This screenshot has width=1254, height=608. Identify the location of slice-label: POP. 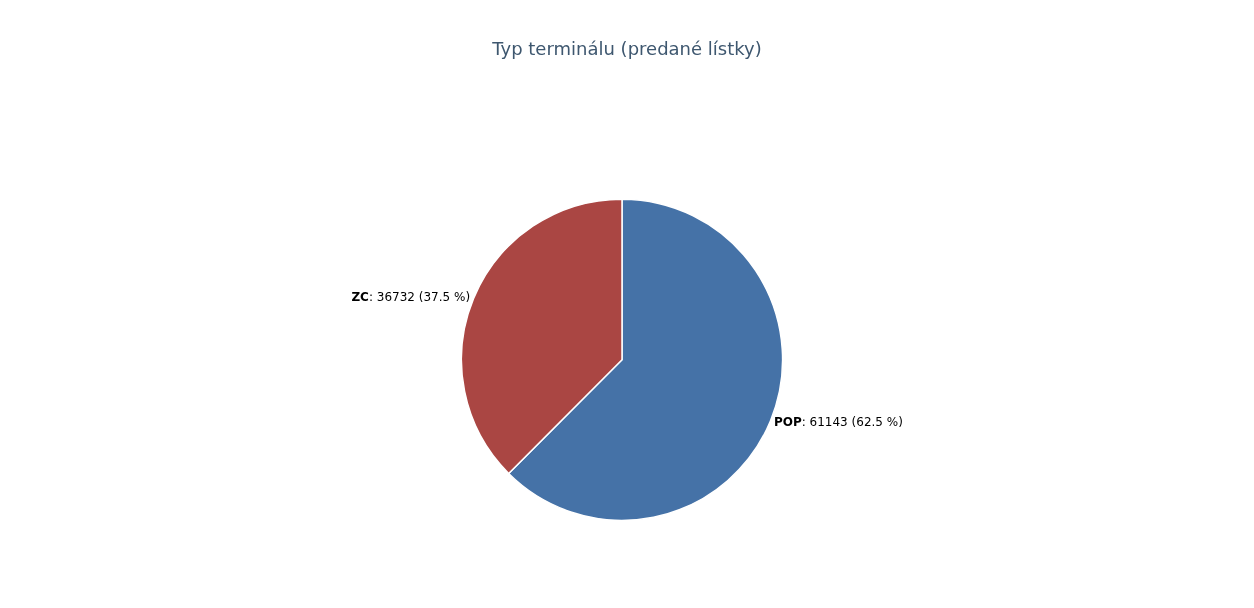
(787, 422).